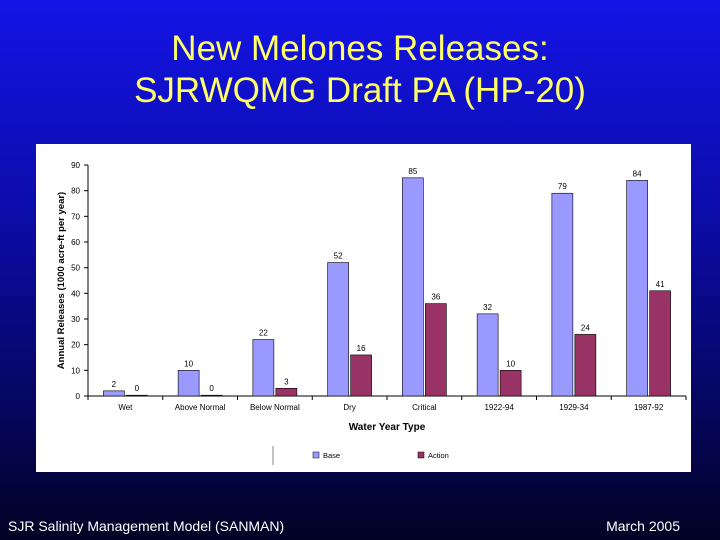  I want to click on y-axis-title: Annual Releases (1000 acre-ft per year), so click(61, 280).